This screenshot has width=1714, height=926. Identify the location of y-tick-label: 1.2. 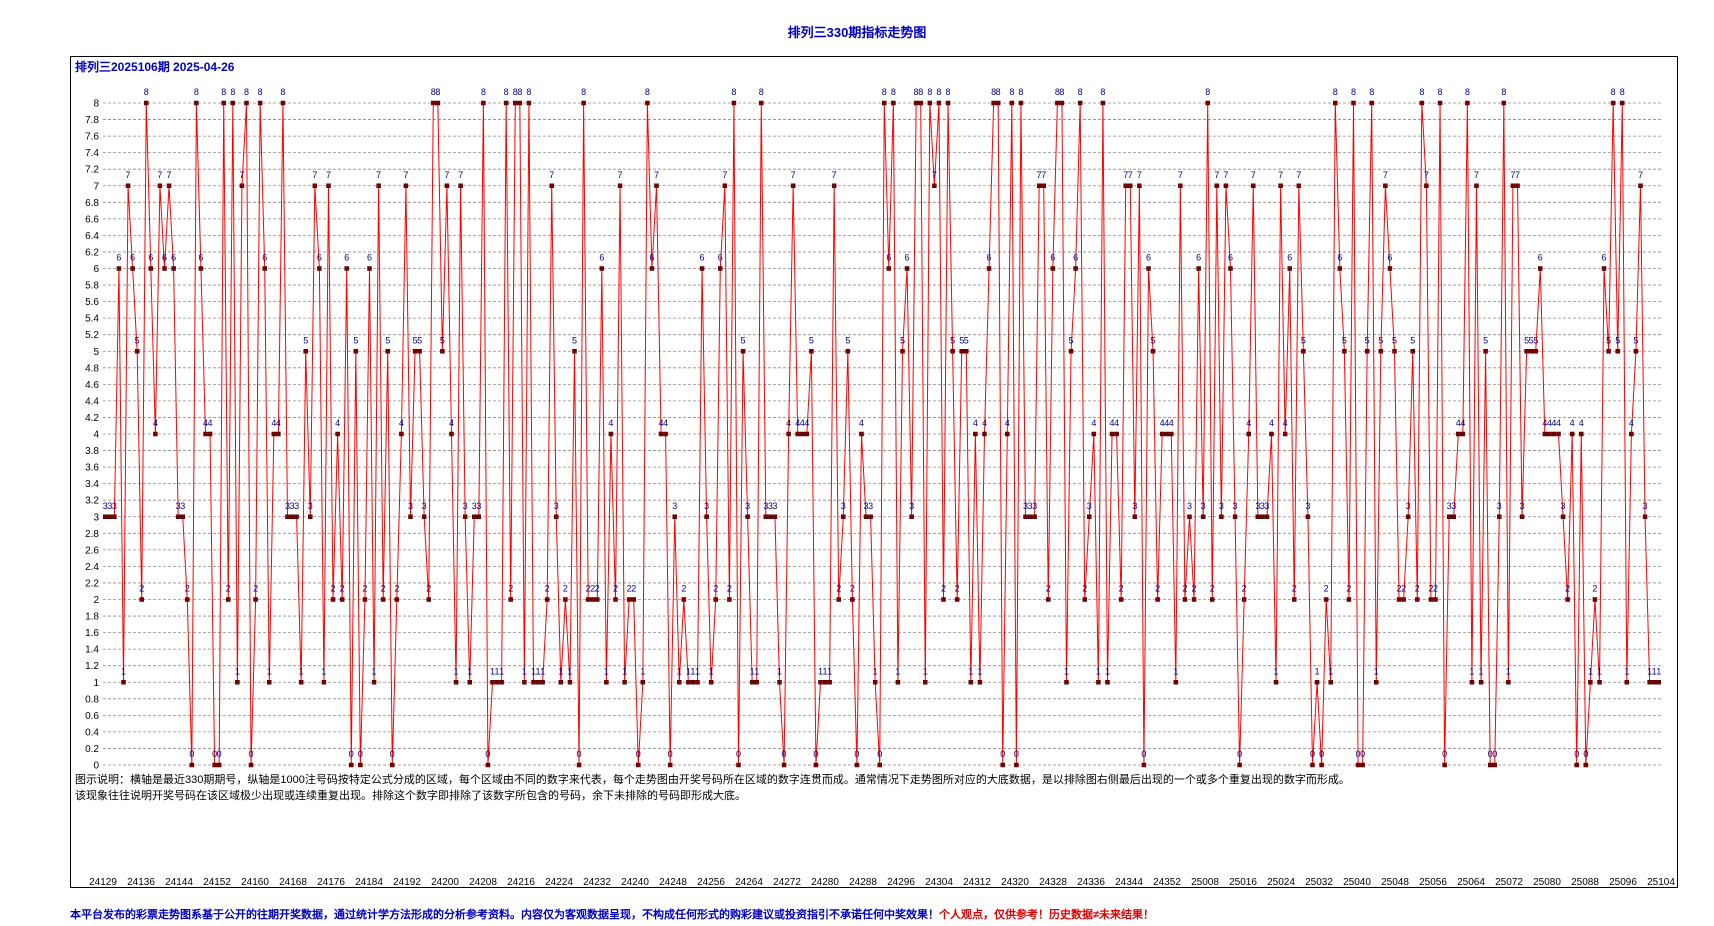
(92, 666).